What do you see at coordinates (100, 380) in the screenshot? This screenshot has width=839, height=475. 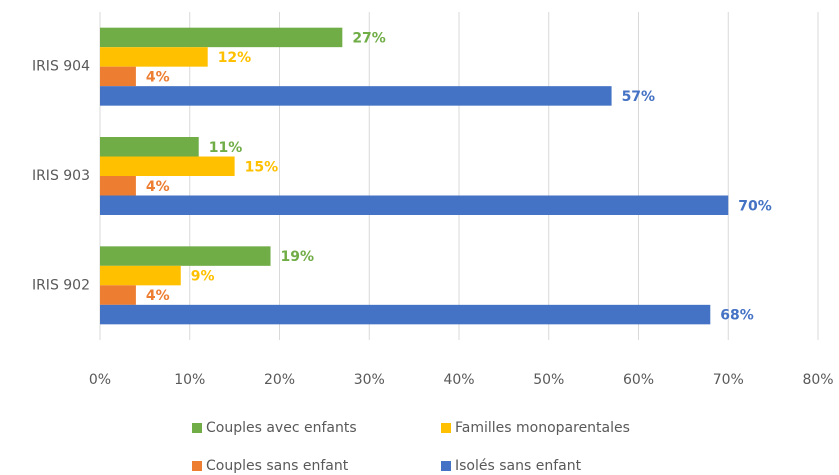 I see `x-tick-label: 0%` at bounding box center [100, 380].